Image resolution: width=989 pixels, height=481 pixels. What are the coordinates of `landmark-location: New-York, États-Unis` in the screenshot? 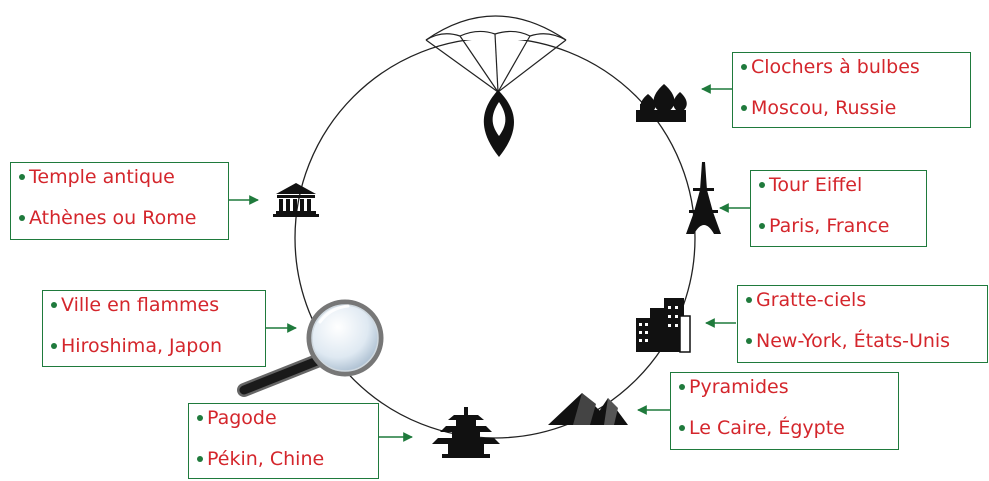 It's located at (853, 341).